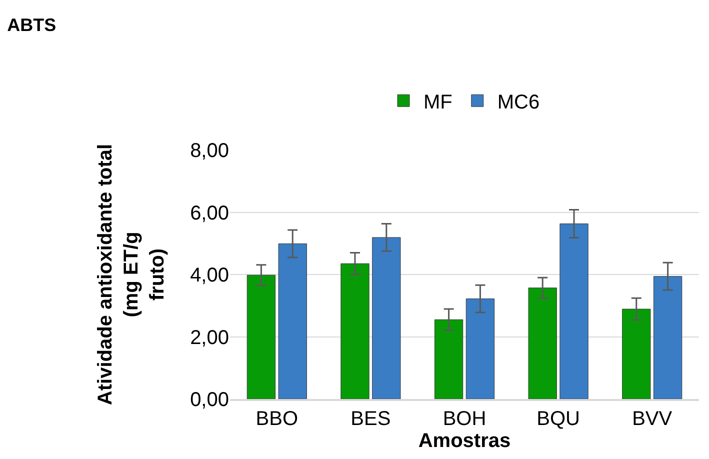 The height and width of the screenshot is (459, 709). Describe the element at coordinates (209, 213) in the screenshot. I see `y-tick-label: 6,00` at that location.